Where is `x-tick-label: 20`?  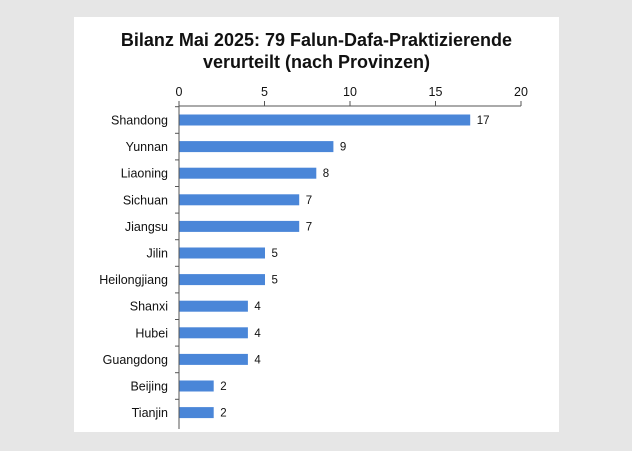 x-tick-label: 20 is located at coordinates (521, 92).